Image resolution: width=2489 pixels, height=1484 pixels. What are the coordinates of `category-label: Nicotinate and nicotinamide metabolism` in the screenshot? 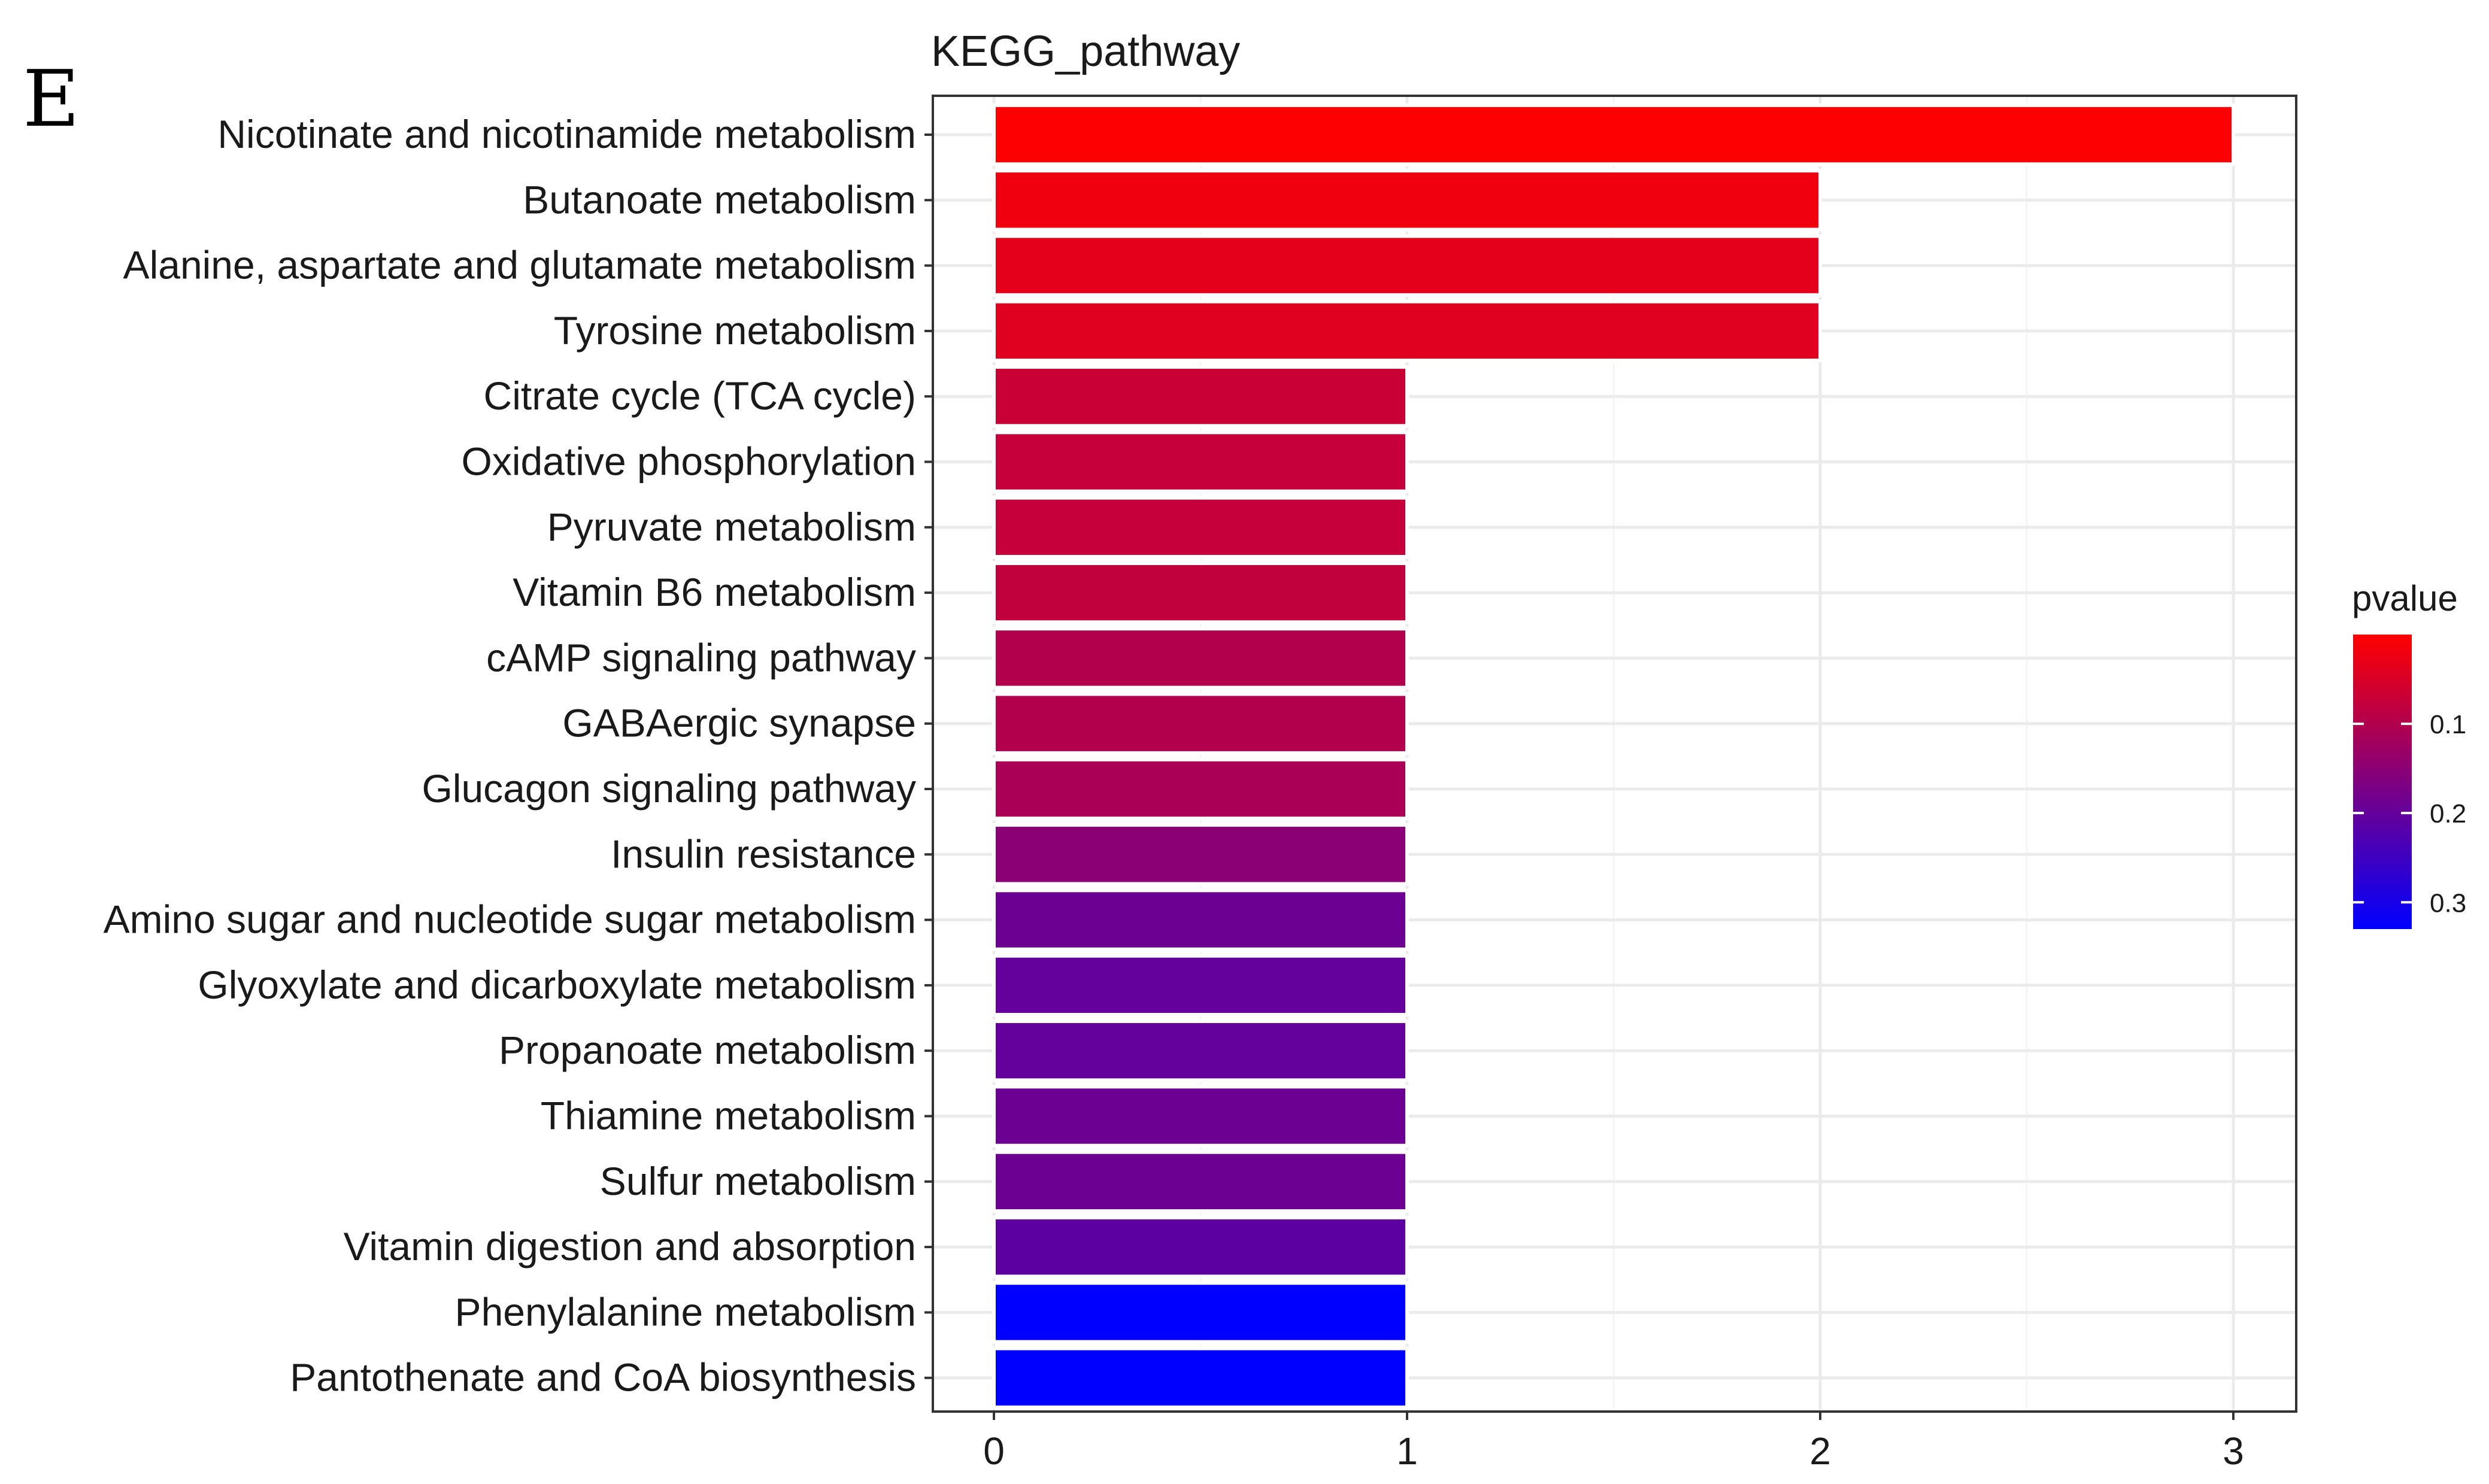 It's located at (566, 134).